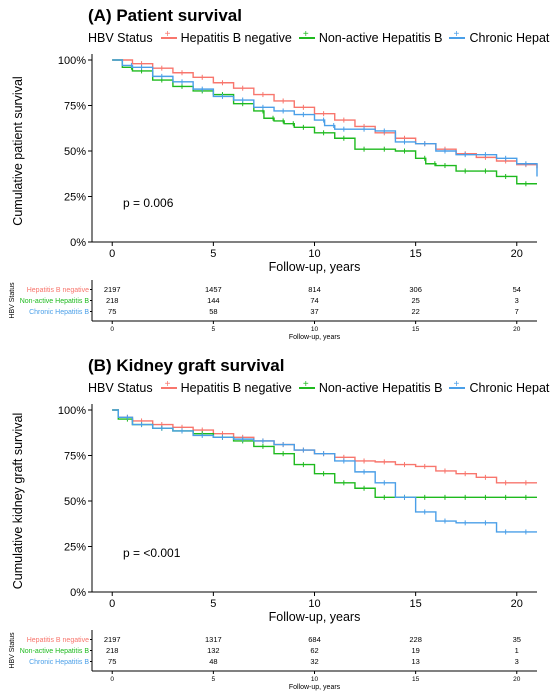 Image resolution: width=550 pixels, height=698 pixels. What do you see at coordinates (213, 311) in the screenshot?
I see `risk-table-cell: 58` at bounding box center [213, 311].